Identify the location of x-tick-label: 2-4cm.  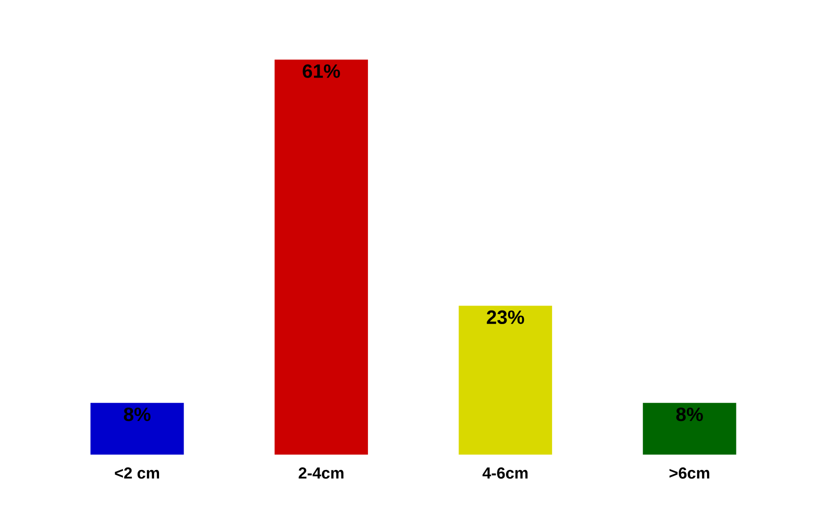
(321, 473).